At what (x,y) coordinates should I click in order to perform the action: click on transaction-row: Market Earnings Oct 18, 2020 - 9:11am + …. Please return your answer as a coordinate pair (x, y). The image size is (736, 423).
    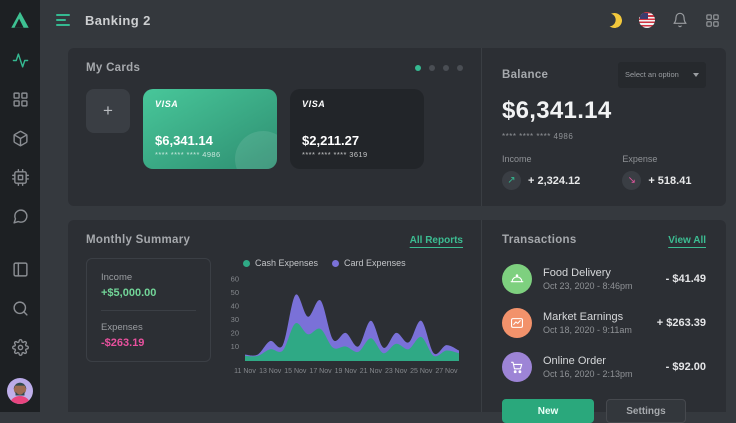
    Looking at the image, I should click on (604, 323).